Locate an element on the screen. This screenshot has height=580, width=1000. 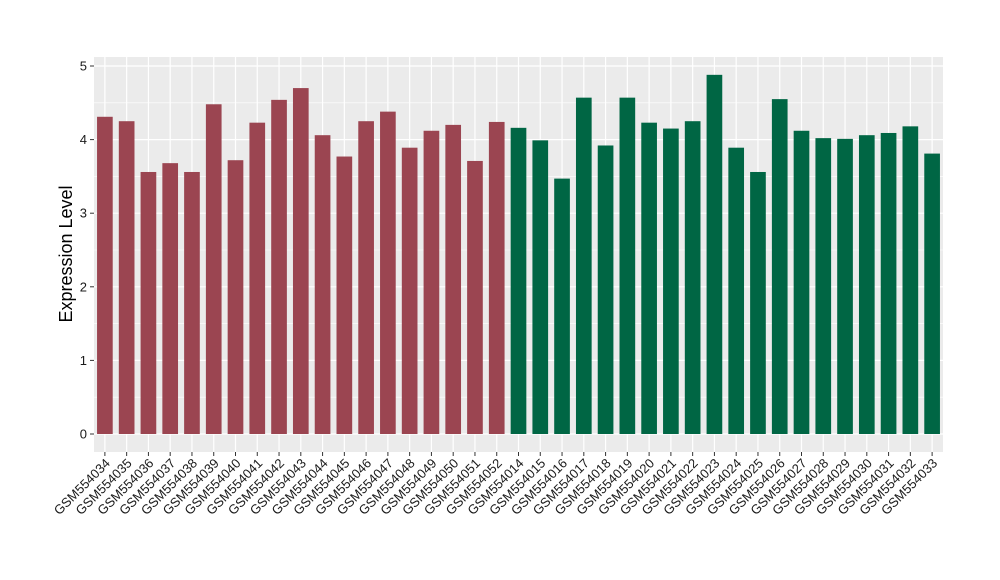
y-tick-label: 5 is located at coordinates (83, 66).